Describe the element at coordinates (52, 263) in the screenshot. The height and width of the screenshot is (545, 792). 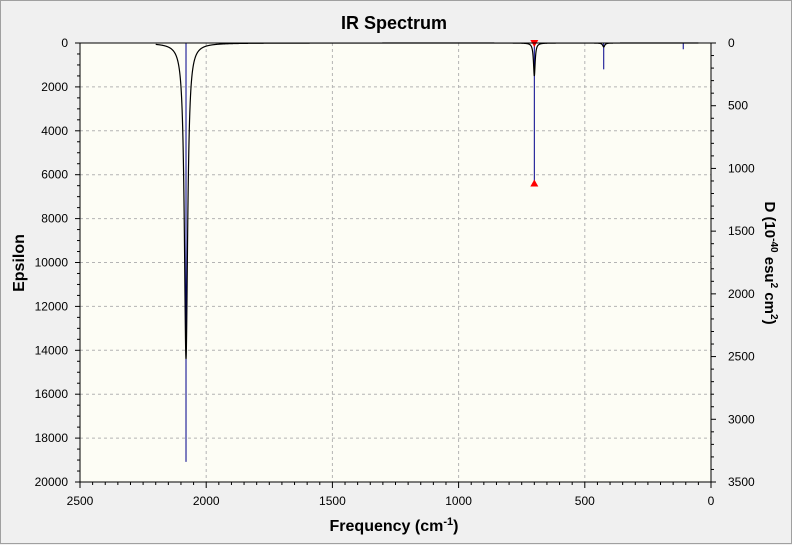
I see `y-tick-label: 10000` at that location.